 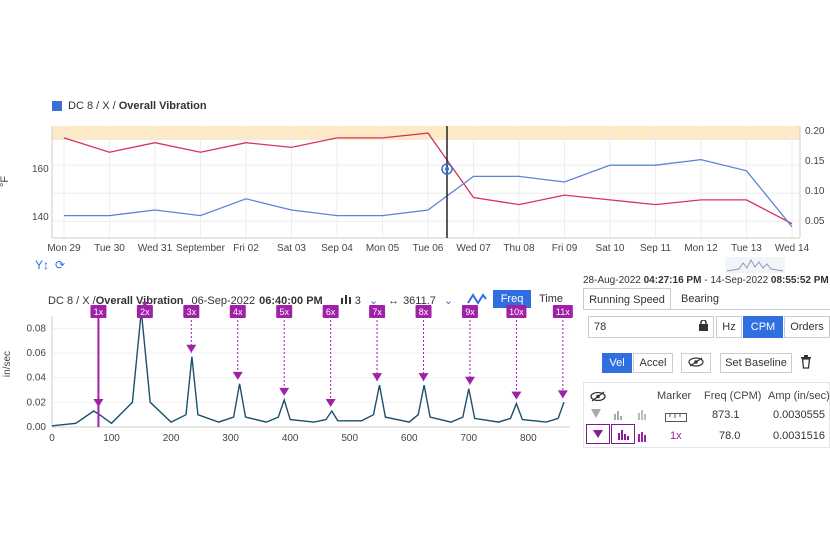 I want to click on vel-button: Vel, so click(x=617, y=363).